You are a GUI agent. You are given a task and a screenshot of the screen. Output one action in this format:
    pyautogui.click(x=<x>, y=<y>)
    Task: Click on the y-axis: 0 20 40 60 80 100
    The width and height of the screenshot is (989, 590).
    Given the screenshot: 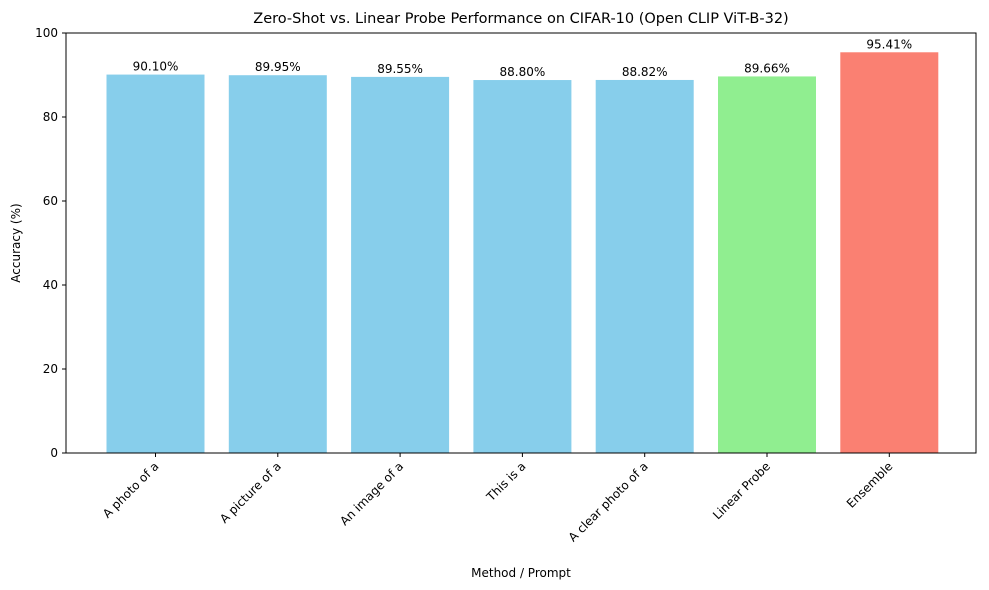 What is the action you would take?
    pyautogui.click(x=50, y=243)
    